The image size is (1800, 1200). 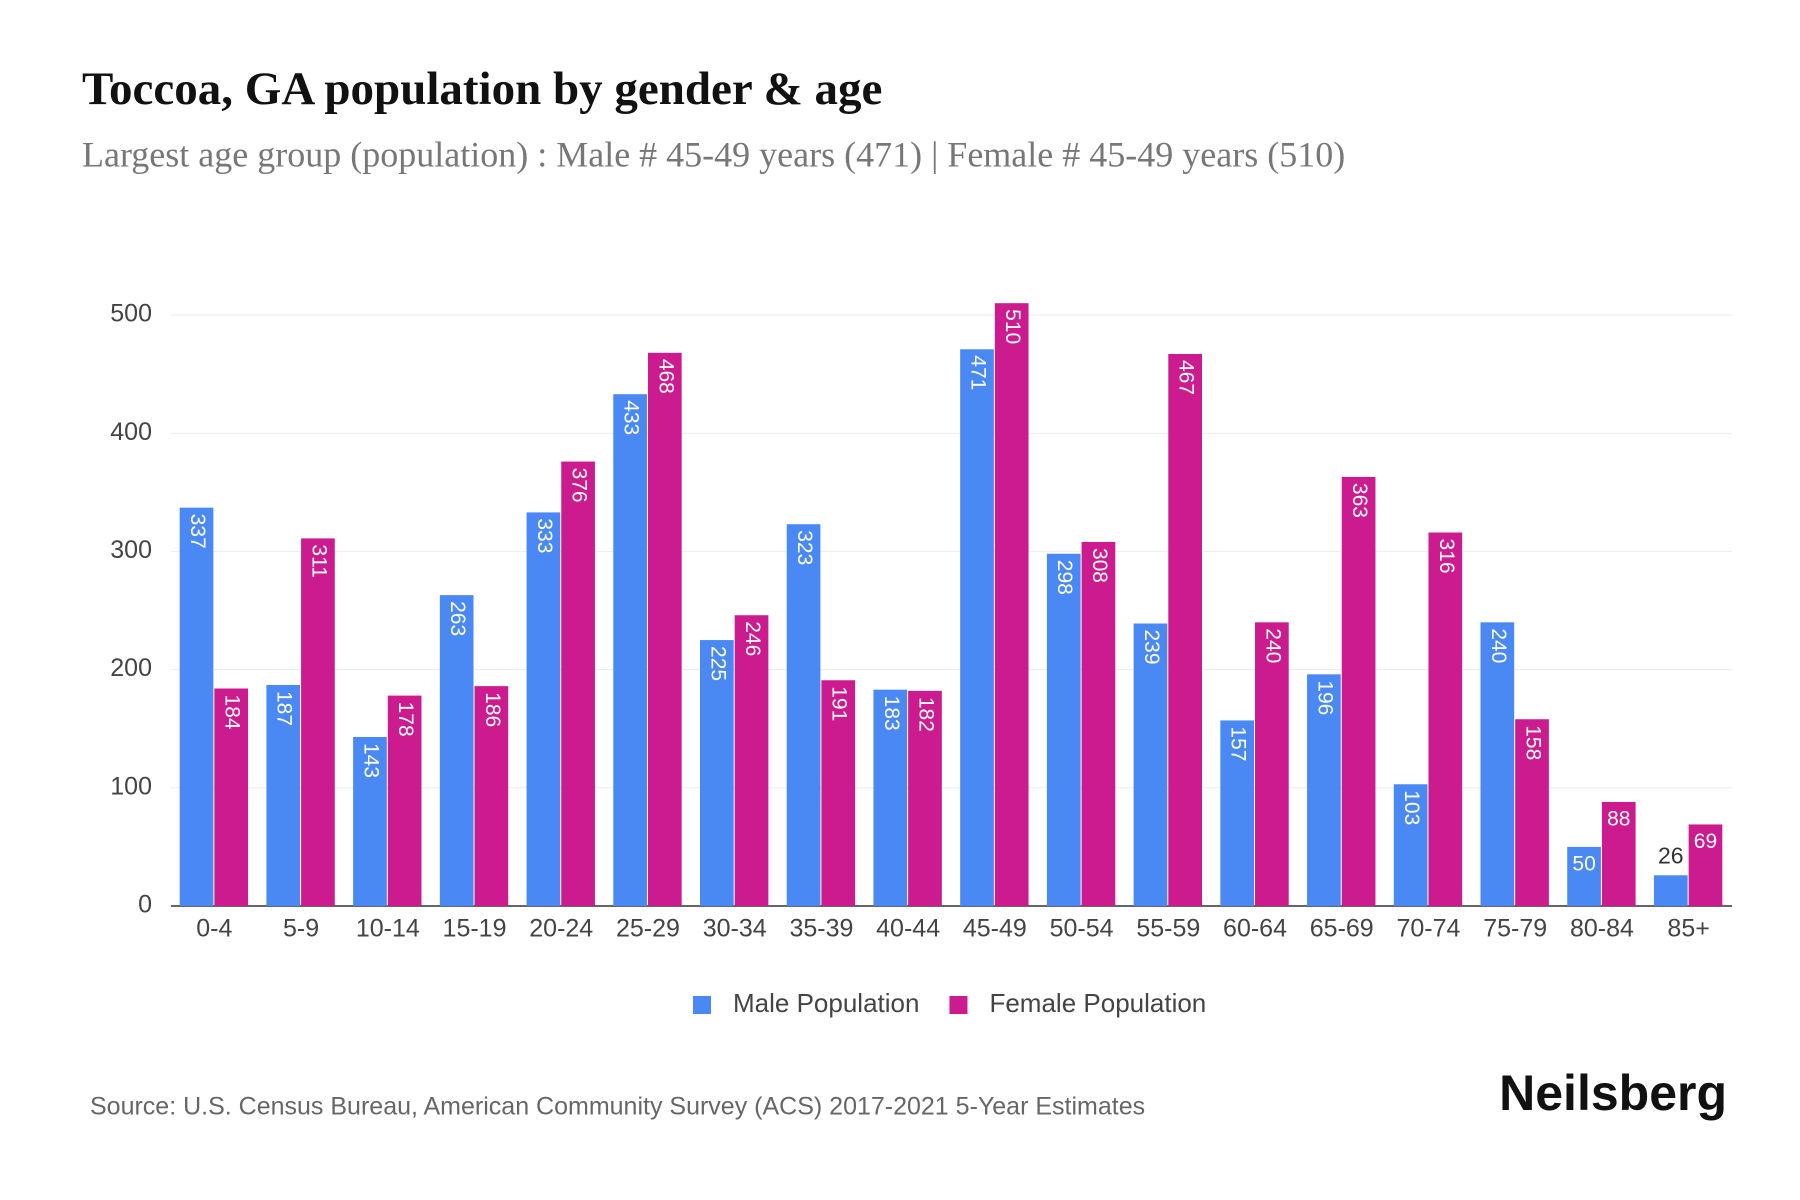 I want to click on value-label: 183, so click(x=891, y=713).